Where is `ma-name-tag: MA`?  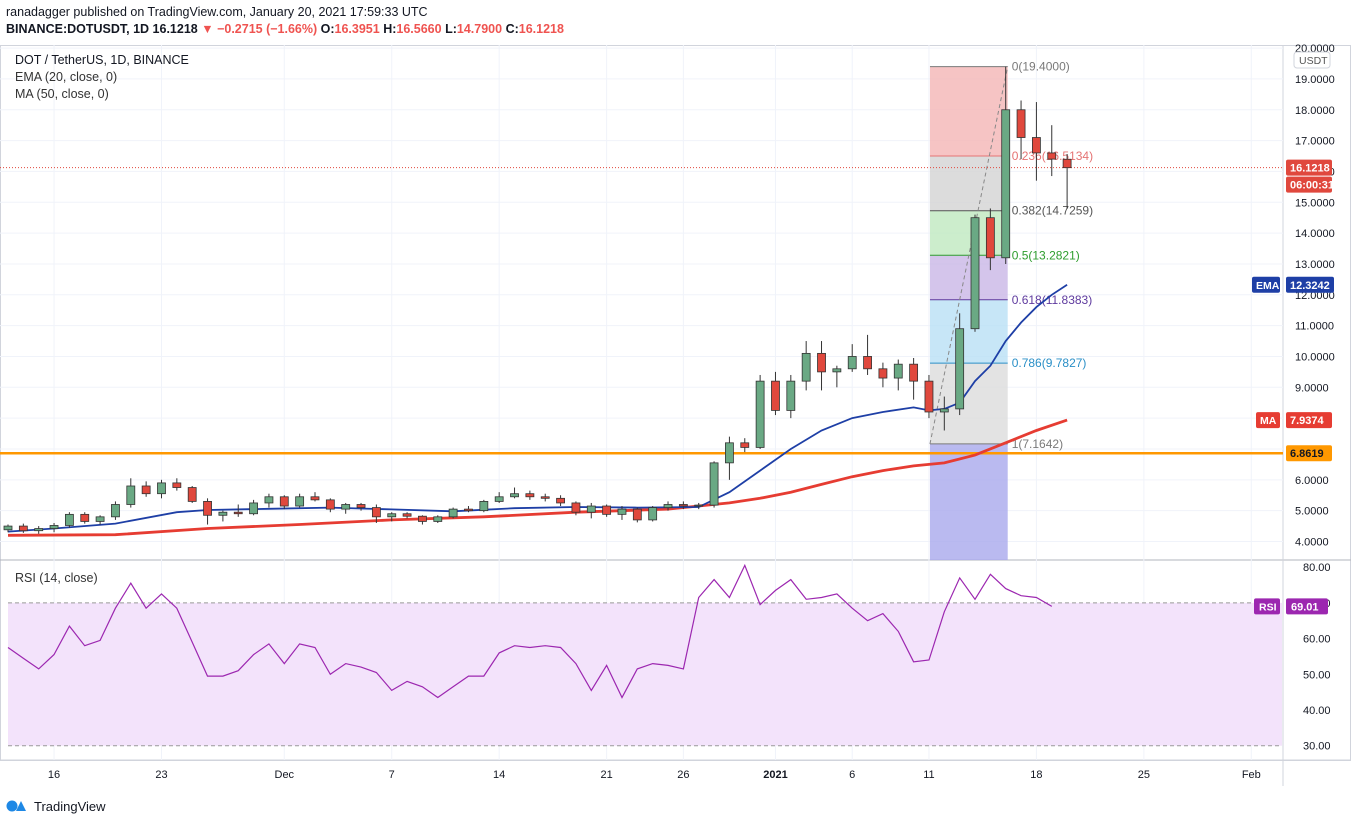
ma-name-tag: MA is located at coordinates (1268, 421).